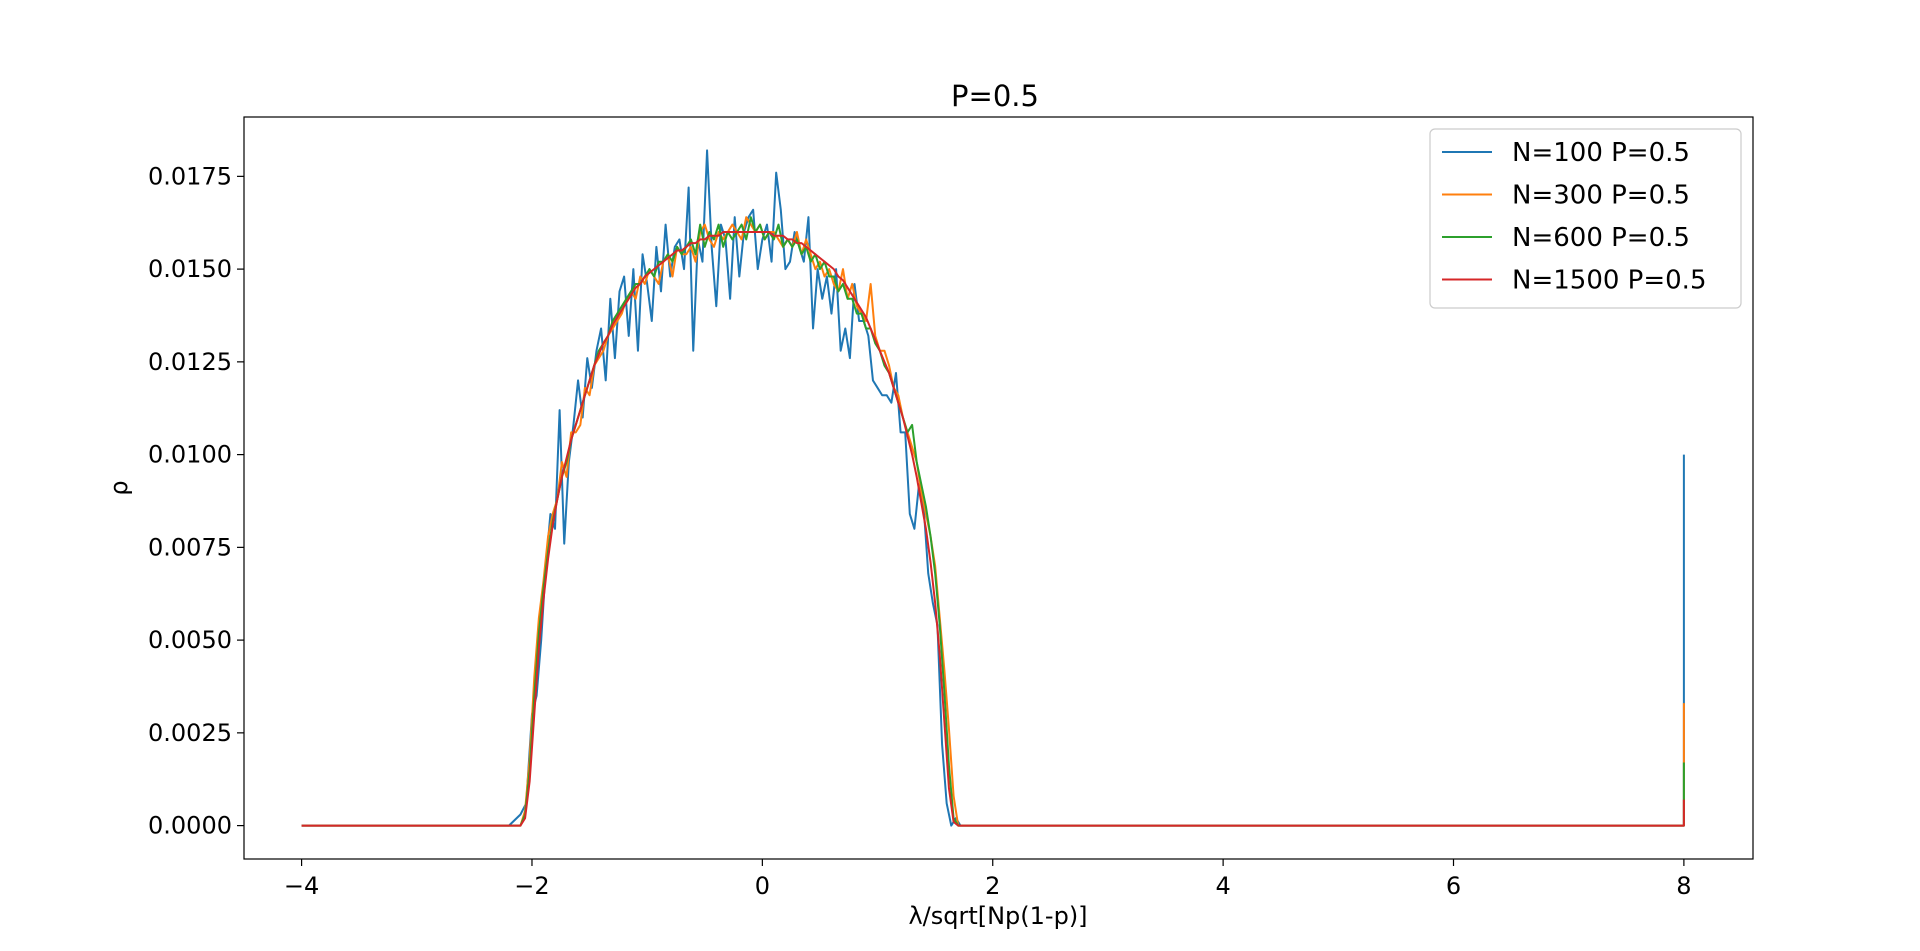  Describe the element at coordinates (1609, 281) in the screenshot. I see `legend-label: N=1500 P=0.5` at that location.